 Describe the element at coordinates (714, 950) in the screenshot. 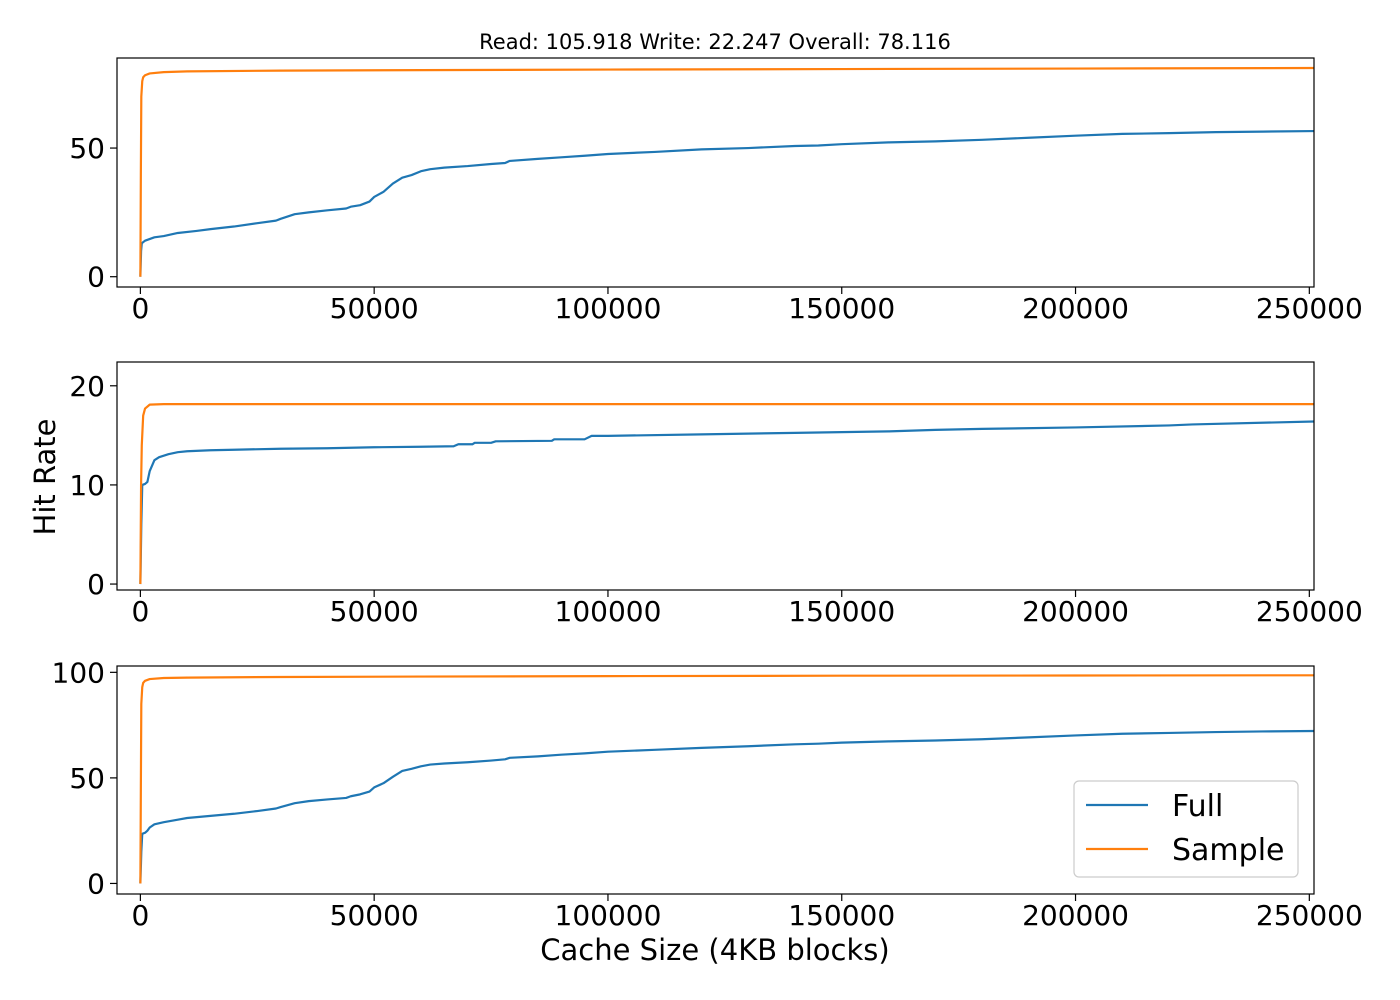

I see `x-axis-label: Cache Size (4KB blocks)` at that location.